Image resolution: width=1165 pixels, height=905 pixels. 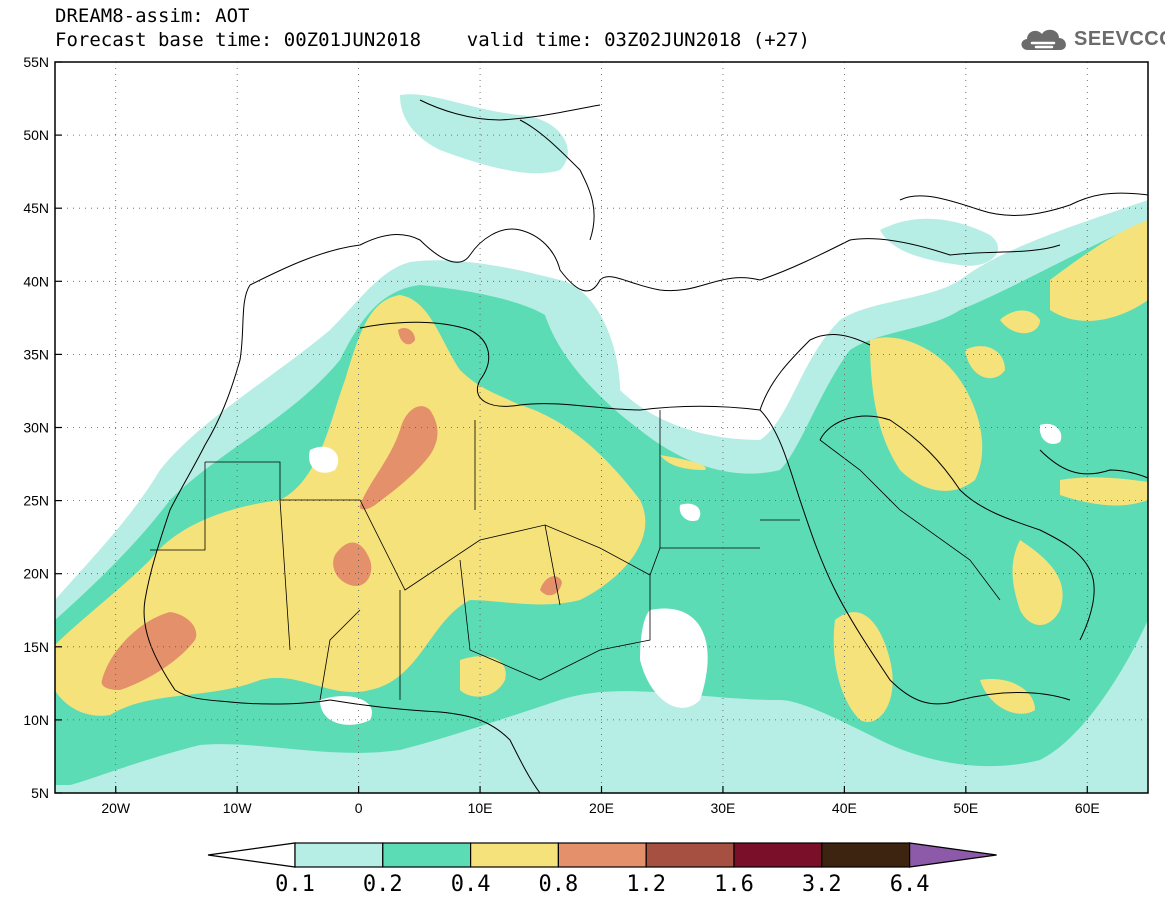 I want to click on lat-tick-label: 5N, so click(x=40, y=793).